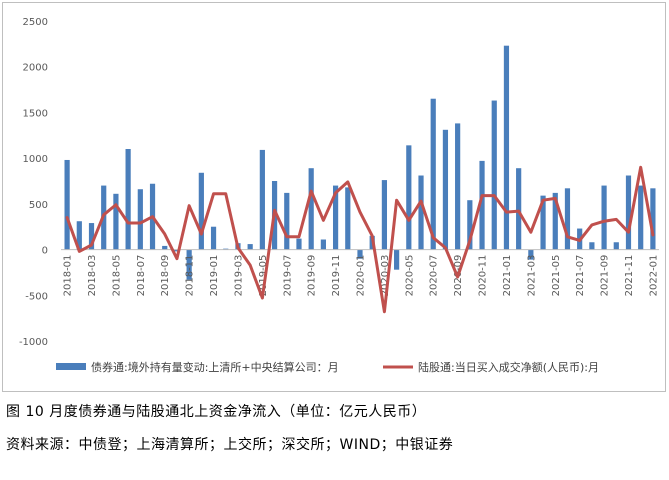 Image resolution: width=669 pixels, height=480 pixels. I want to click on x-tick-label: 2022-01, so click(653, 276).